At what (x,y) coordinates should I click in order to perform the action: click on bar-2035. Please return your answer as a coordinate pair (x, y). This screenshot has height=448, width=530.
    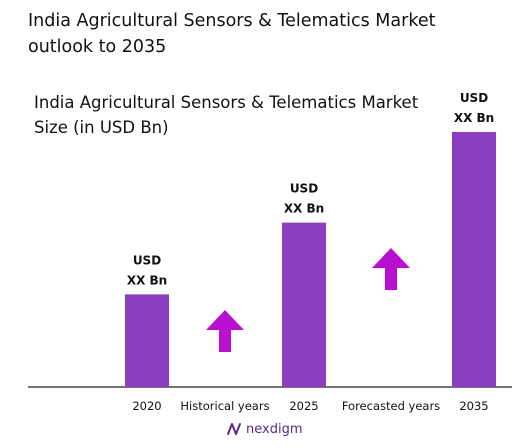
    Looking at the image, I should click on (474, 259).